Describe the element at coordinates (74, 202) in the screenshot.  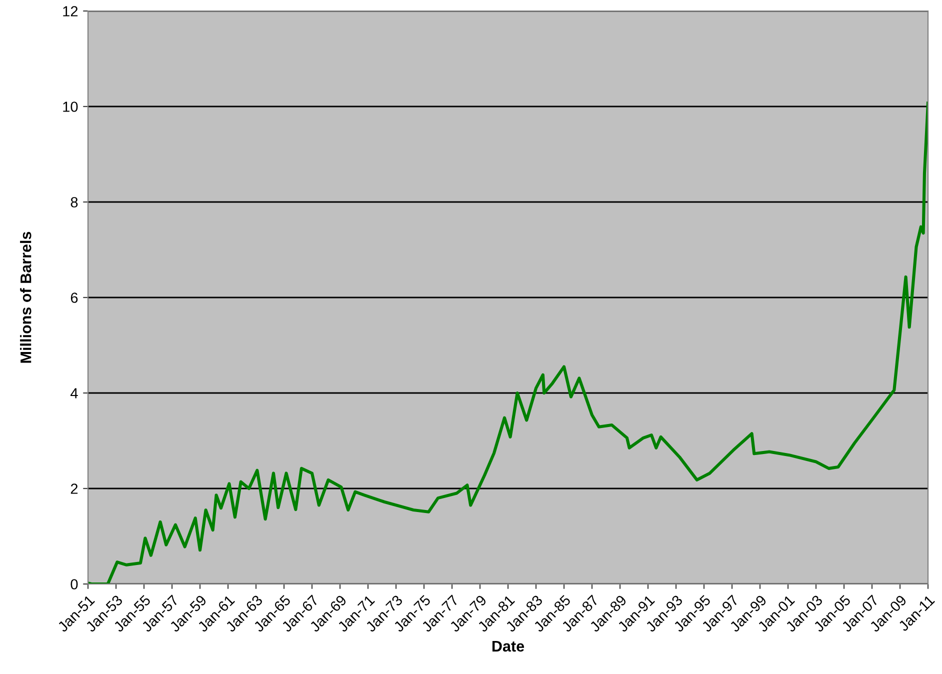
I see `y-tick-label: 8` at that location.